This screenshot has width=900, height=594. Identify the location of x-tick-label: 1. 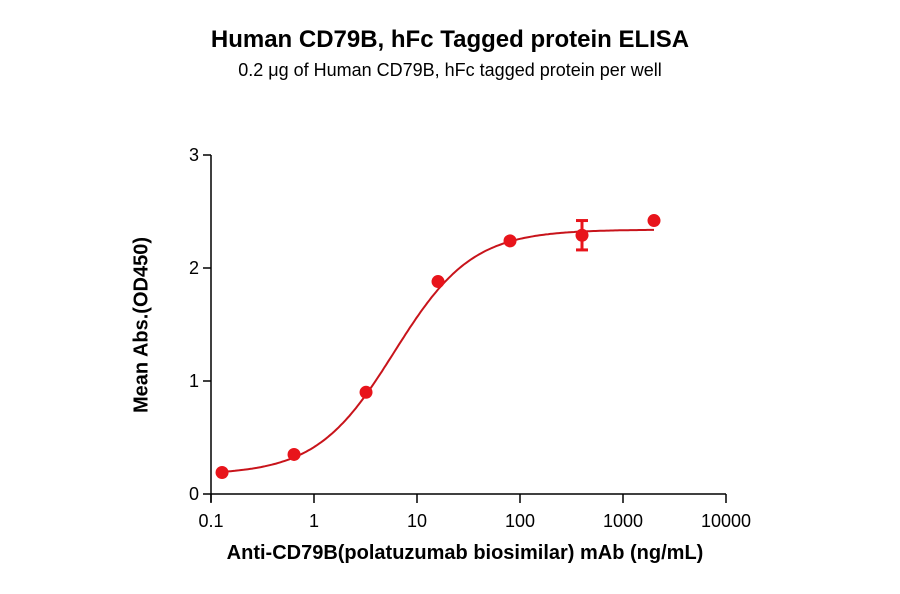
(314, 521).